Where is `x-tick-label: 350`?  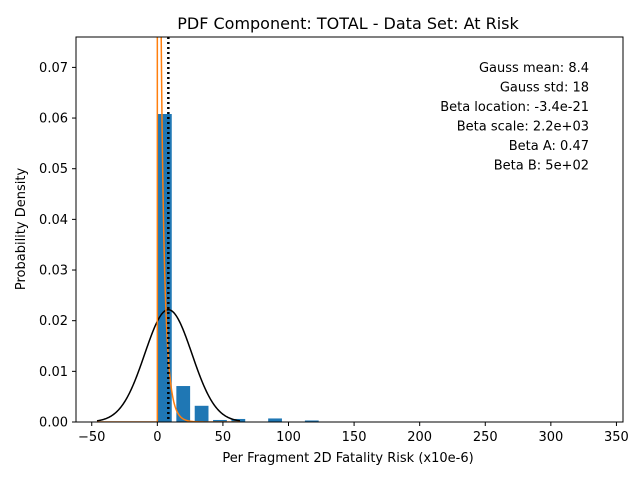
x-tick-label: 350 is located at coordinates (616, 437).